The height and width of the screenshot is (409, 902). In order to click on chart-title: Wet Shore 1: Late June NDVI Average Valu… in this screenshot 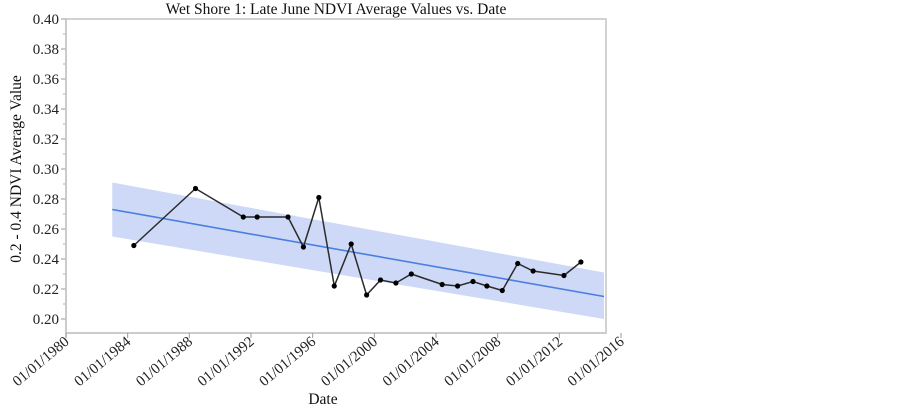, I will do `click(336, 9)`.